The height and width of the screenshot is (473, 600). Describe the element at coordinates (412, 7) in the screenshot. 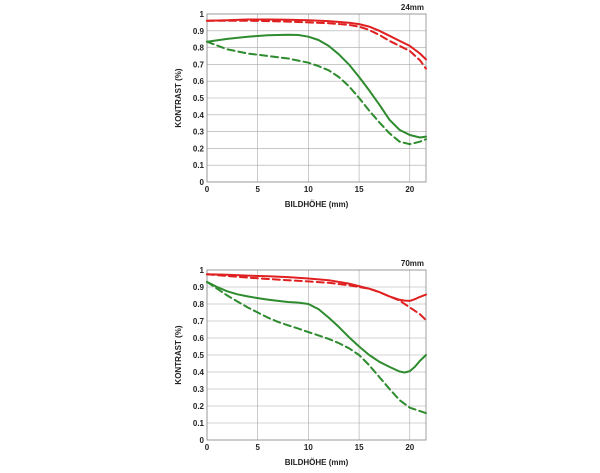

I see `focal-length-label: 24mm` at that location.